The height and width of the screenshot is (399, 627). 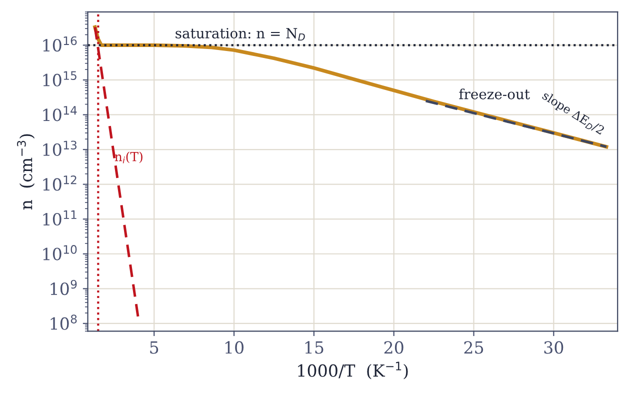 I want to click on x-tick-label: 20, so click(x=394, y=347).